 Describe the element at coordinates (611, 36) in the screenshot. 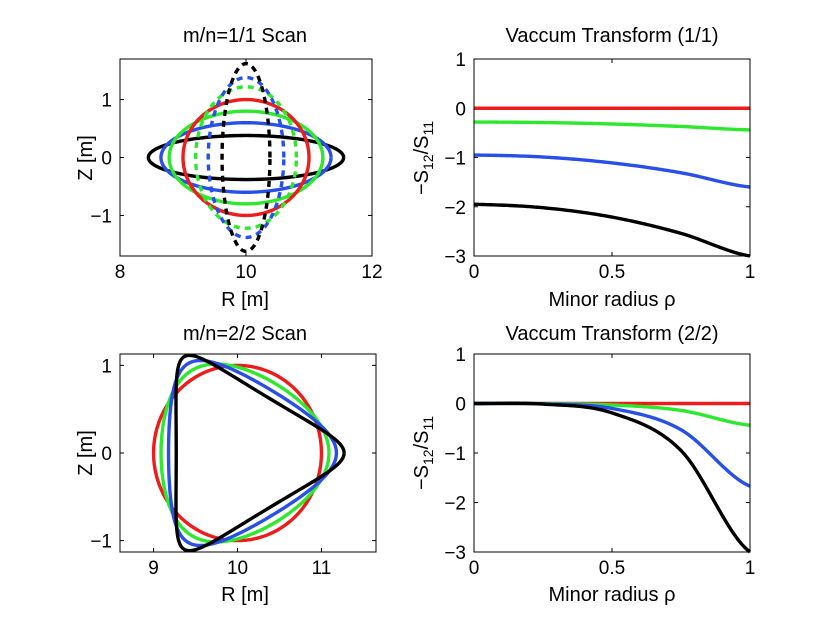

I see `chart-title: Vaccum Transform (1/1)` at that location.